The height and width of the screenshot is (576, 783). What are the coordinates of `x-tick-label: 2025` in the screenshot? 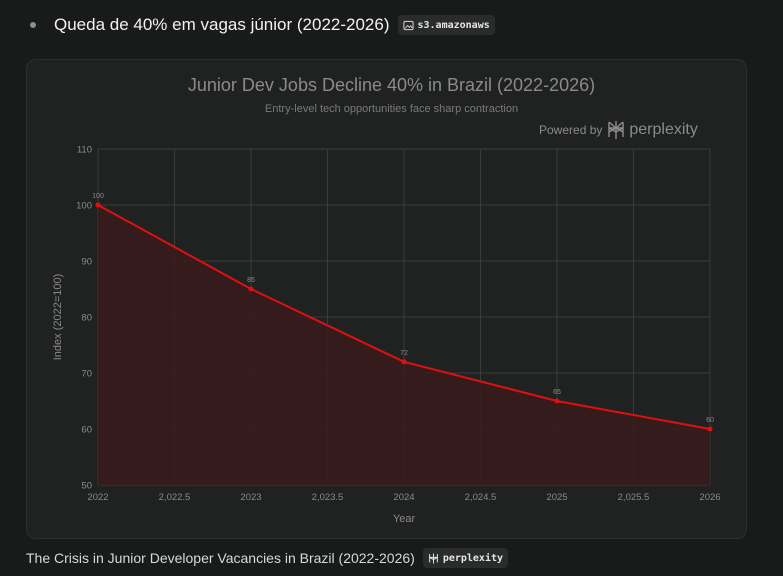 It's located at (556, 497).